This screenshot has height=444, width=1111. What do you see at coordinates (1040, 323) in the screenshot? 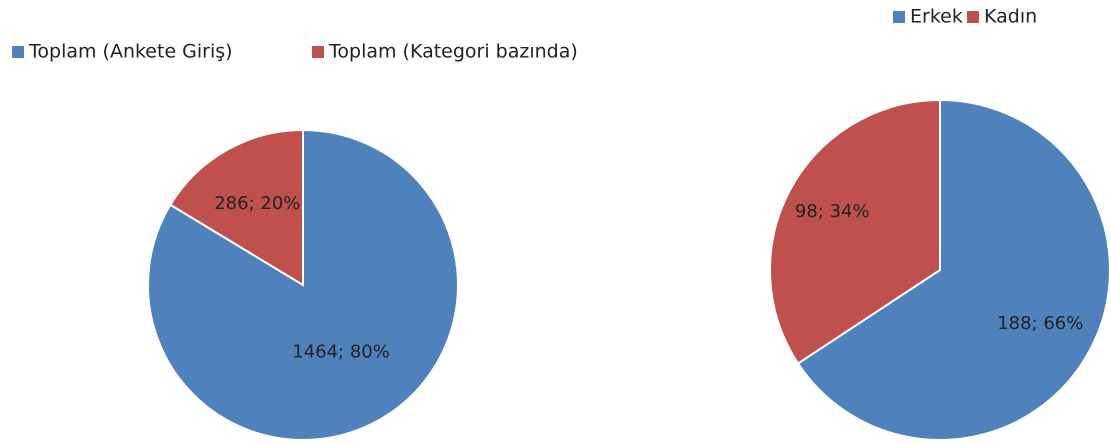
I see `data-label: 188; 66%` at bounding box center [1040, 323].